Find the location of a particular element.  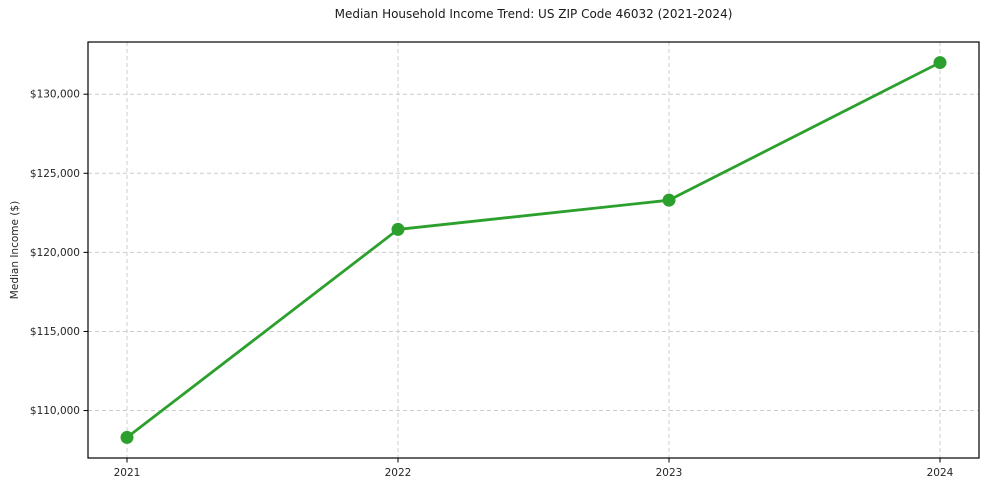

x-tick-label: 2021 is located at coordinates (127, 473).